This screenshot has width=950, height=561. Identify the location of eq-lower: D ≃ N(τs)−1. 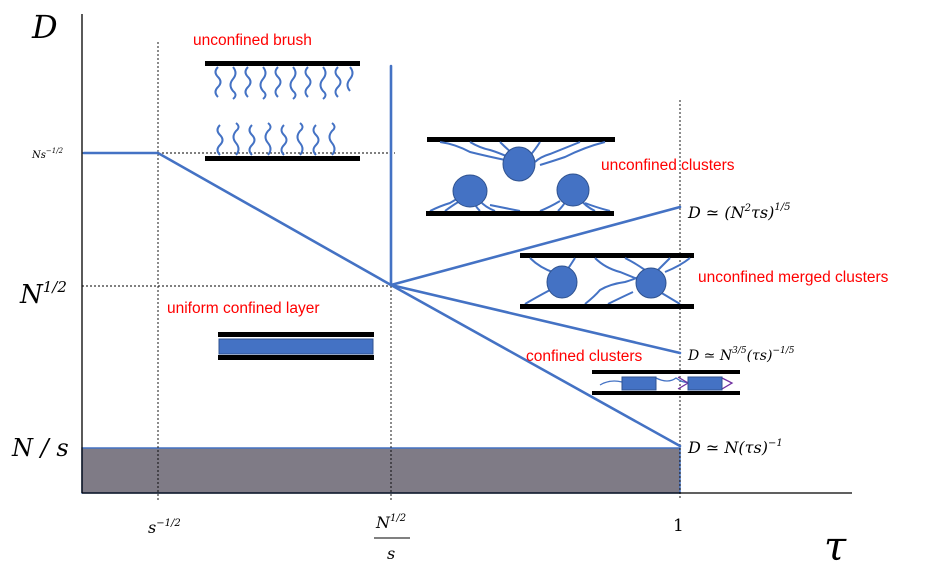
(735, 447).